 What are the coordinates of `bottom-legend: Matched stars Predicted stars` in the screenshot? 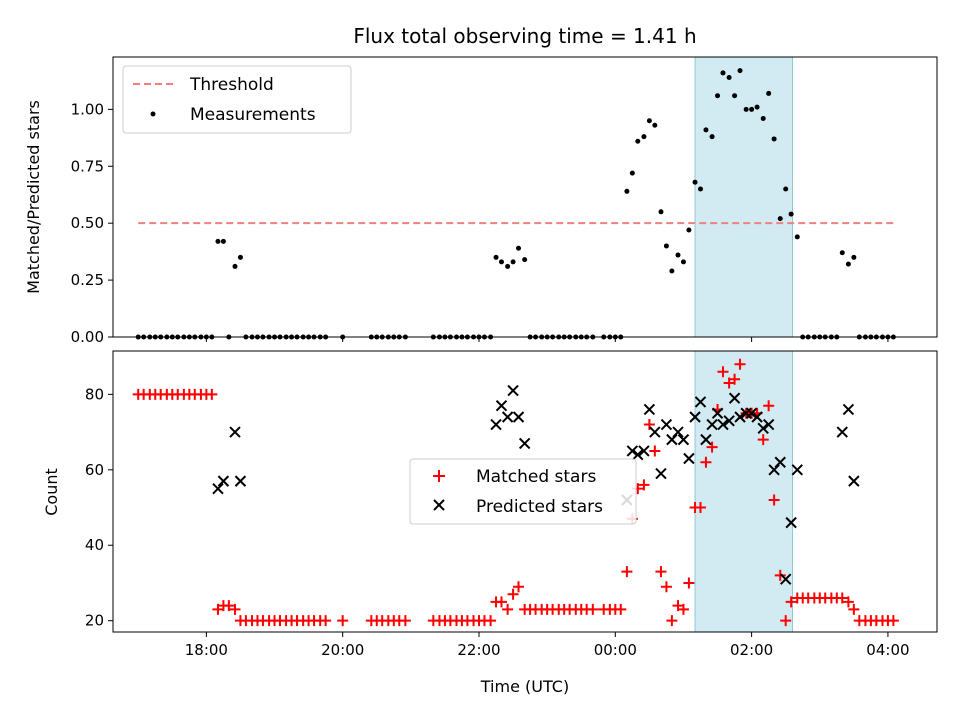 It's located at (523, 491).